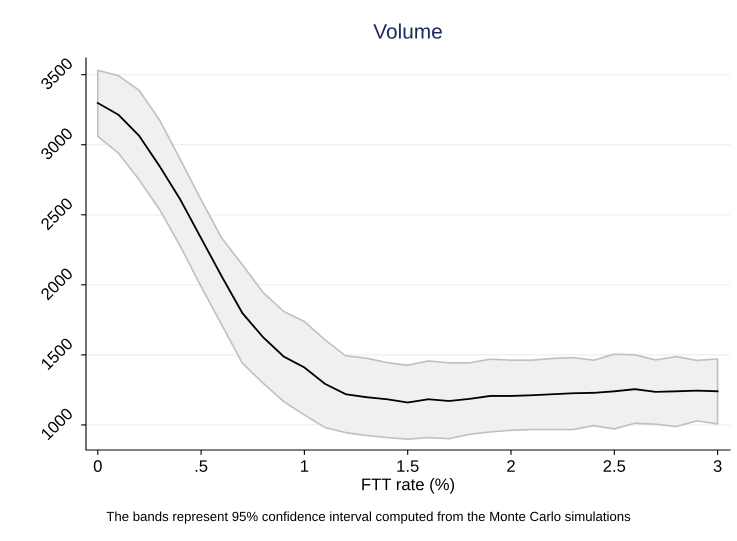 This screenshot has height=541, width=737. Describe the element at coordinates (511, 466) in the screenshot. I see `x-tick-label: 2` at that location.